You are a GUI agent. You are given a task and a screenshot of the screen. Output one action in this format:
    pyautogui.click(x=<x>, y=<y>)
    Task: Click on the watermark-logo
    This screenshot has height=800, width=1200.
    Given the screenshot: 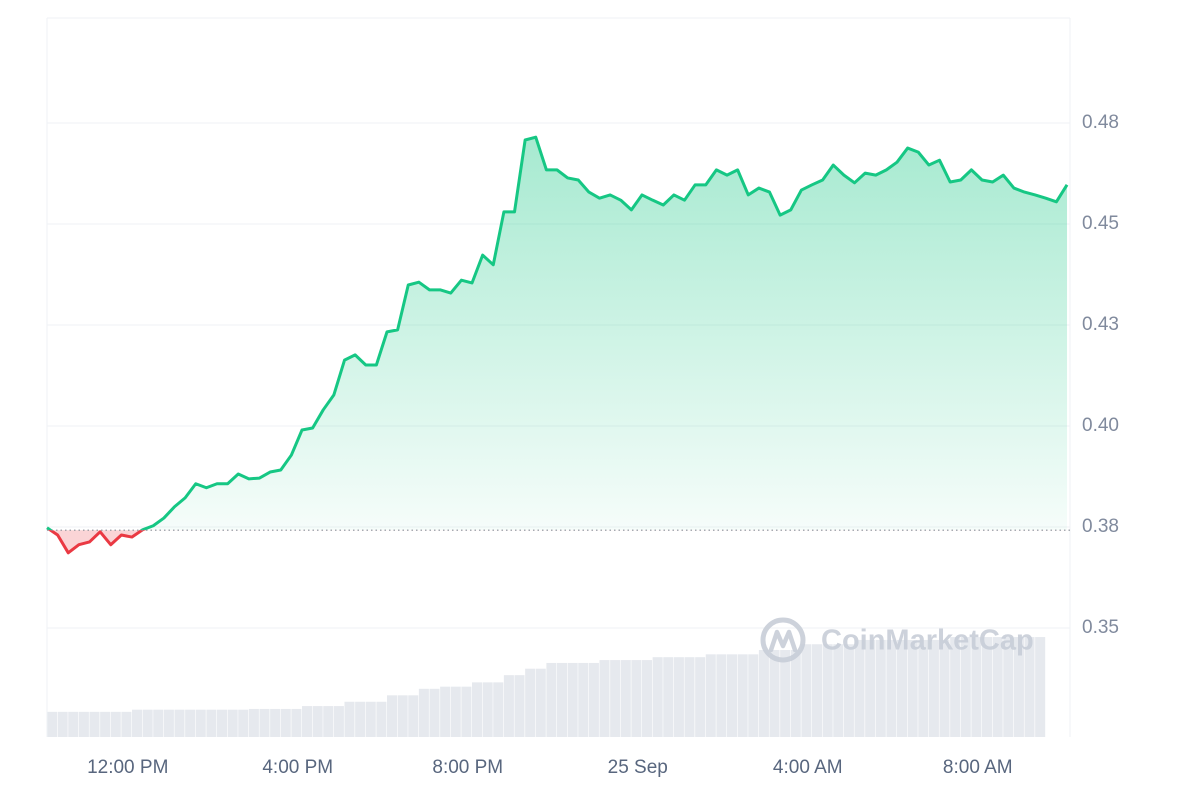 What is the action you would take?
    pyautogui.click(x=783, y=640)
    